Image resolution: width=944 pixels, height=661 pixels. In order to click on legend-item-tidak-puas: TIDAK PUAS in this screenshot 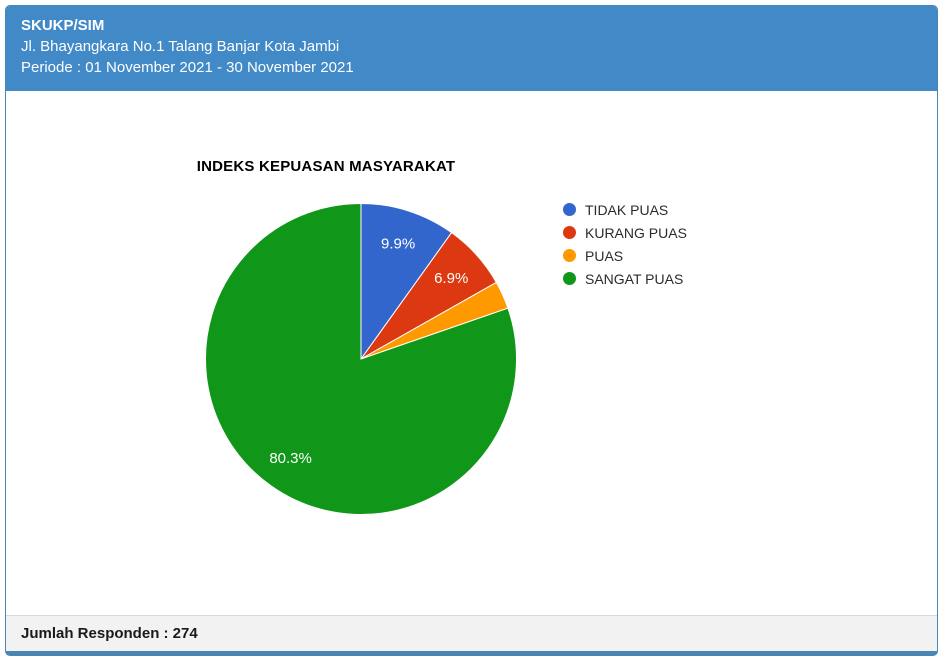, I will do `click(625, 209)`.